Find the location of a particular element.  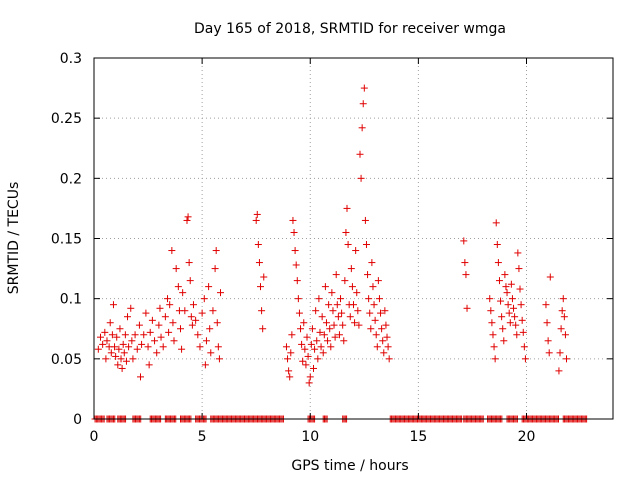

y-tick-label: 0.05 is located at coordinates (66, 360).